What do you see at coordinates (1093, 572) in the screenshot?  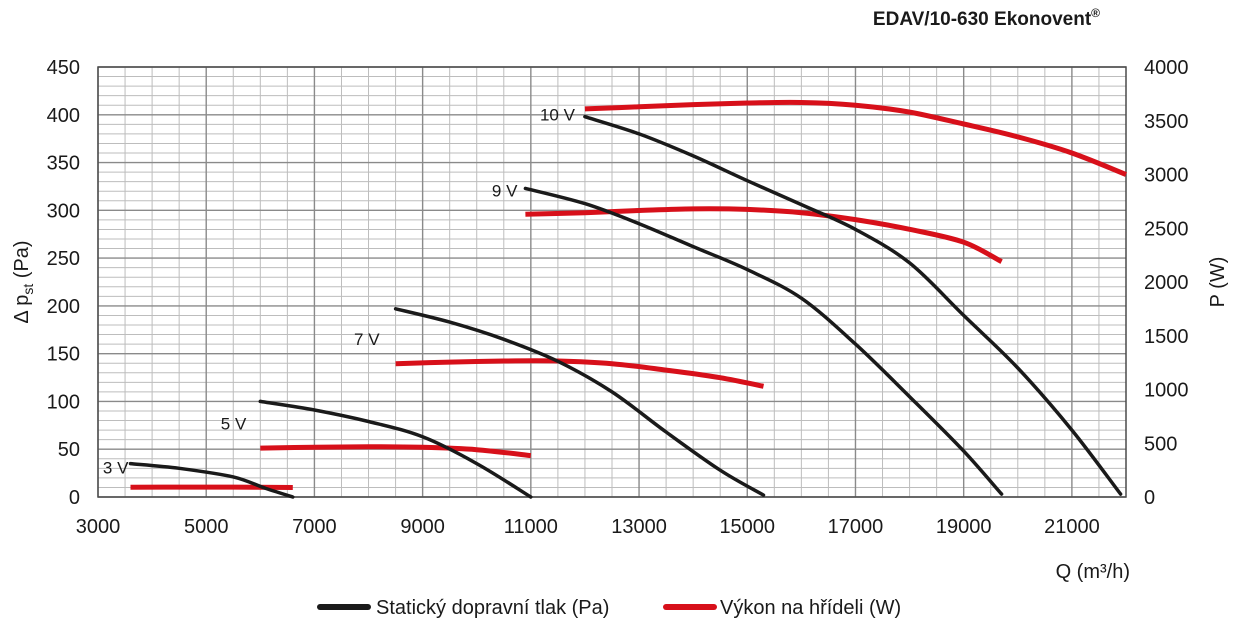 I see `x-axis-label: Q (m³/h)` at bounding box center [1093, 572].